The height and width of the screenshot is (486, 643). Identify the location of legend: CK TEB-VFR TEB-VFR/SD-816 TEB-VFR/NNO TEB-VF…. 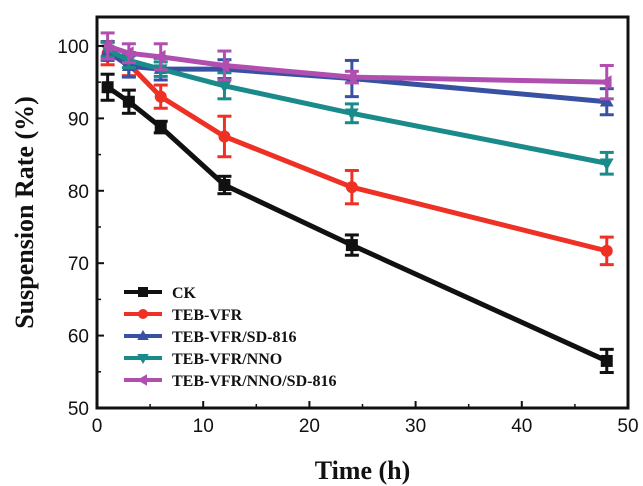
(230, 337).